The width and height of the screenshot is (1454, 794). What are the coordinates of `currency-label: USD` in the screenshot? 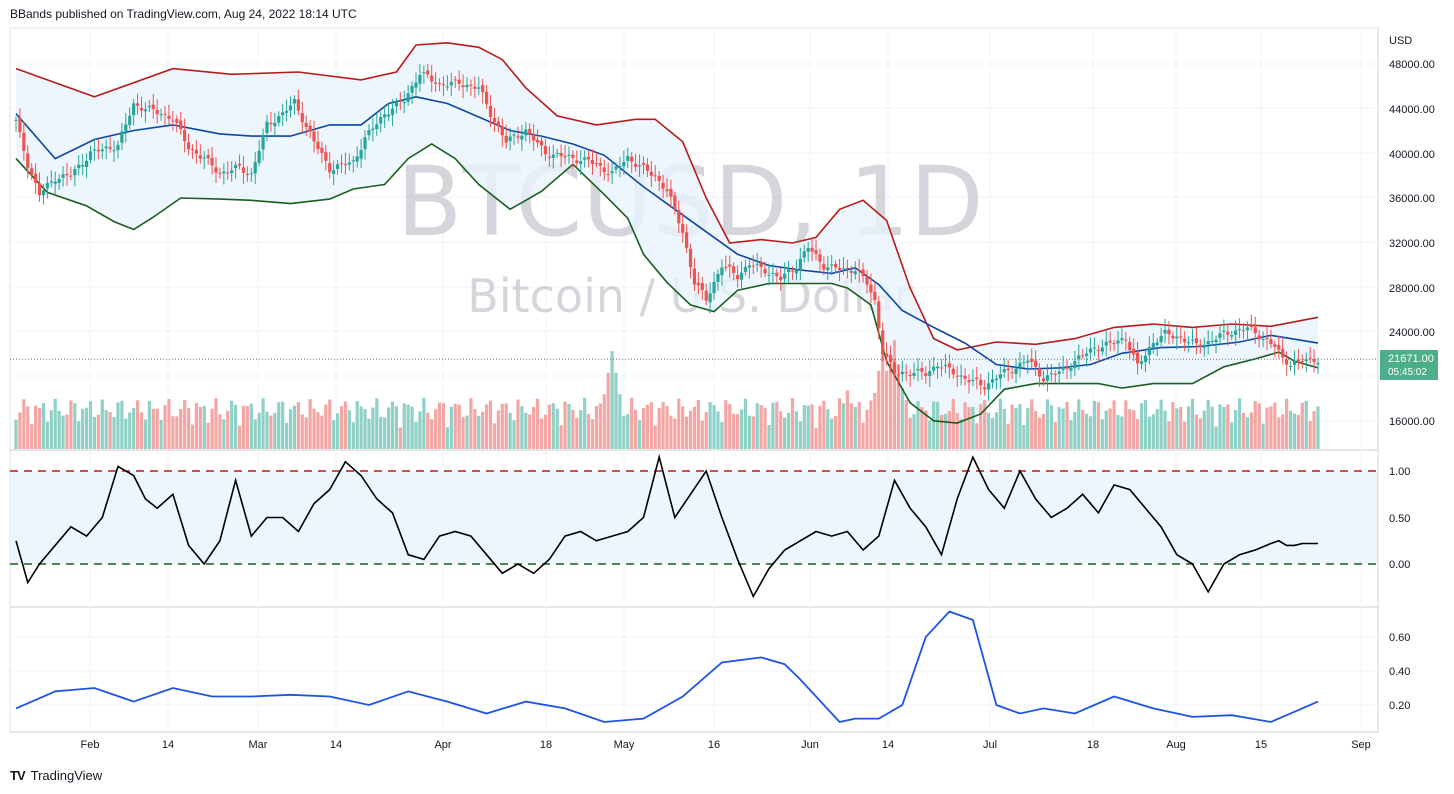 It's located at (1400, 41).